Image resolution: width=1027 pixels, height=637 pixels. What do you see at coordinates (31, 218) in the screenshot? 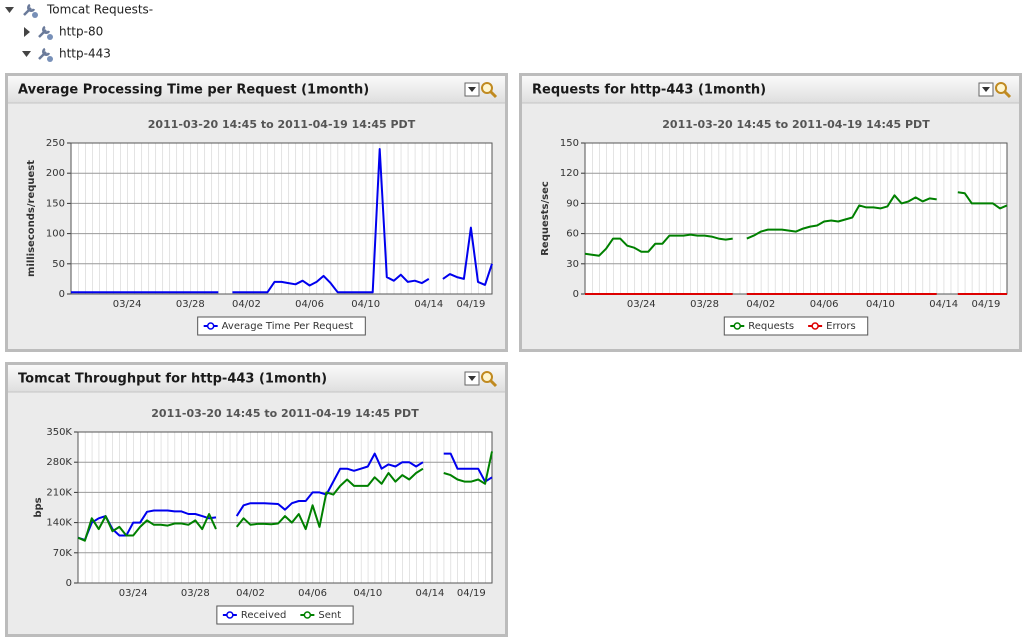
I see `y-axis-label: milliseconds/request` at bounding box center [31, 218].